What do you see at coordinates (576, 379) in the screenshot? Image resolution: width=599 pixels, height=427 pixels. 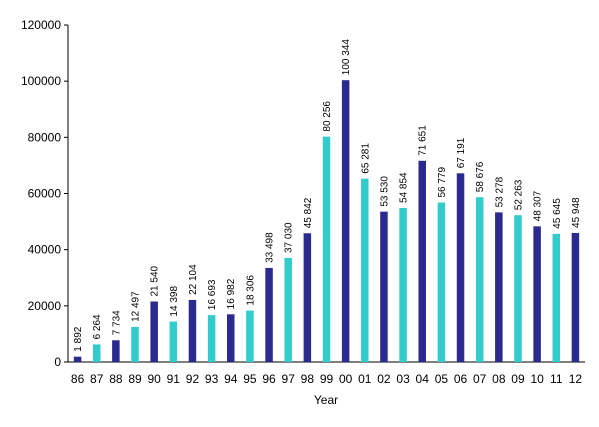 I see `x-tick-label: 12` at bounding box center [576, 379].